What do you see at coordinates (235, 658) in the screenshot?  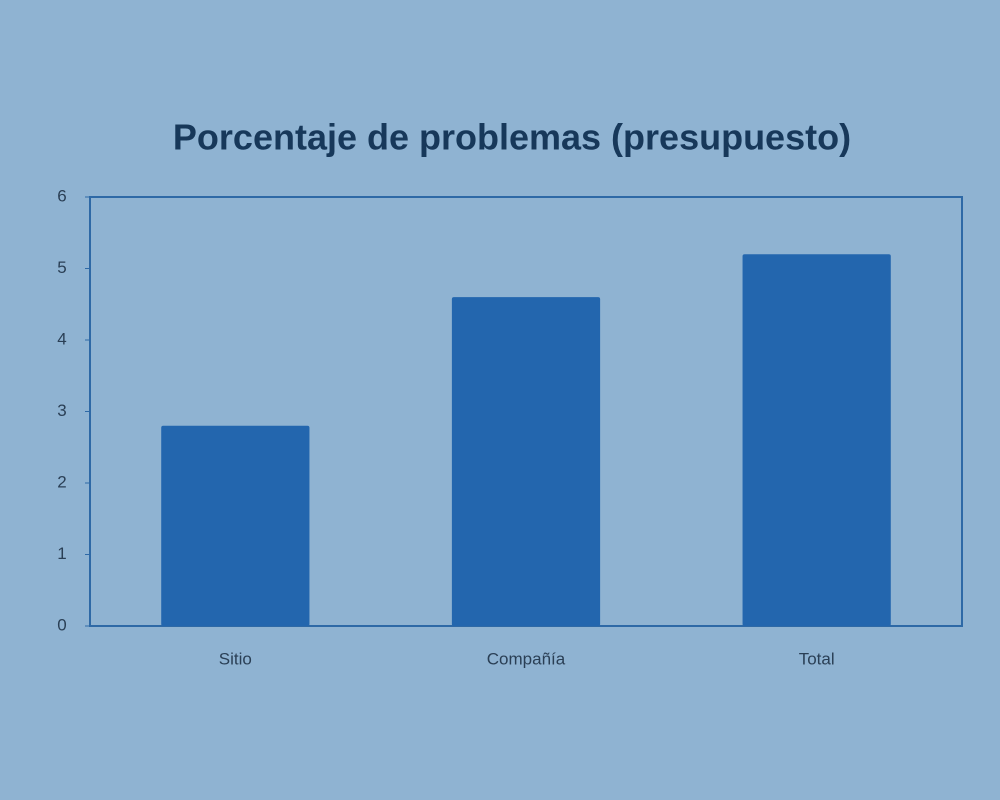 I see `x-tick-label: Sitio` at bounding box center [235, 658].